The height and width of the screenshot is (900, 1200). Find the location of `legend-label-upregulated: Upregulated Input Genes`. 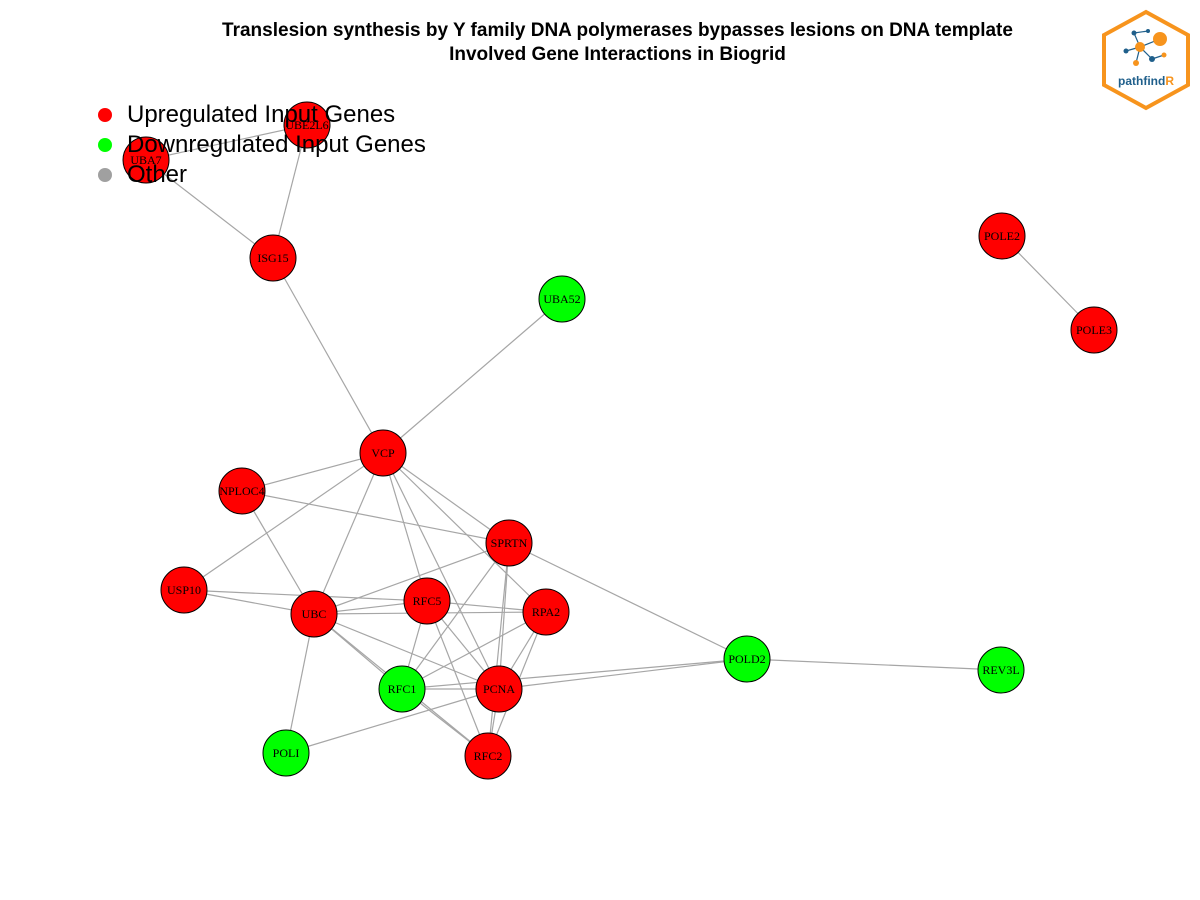

legend-label-upregulated: Upregulated Input Genes is located at coordinates (261, 114).